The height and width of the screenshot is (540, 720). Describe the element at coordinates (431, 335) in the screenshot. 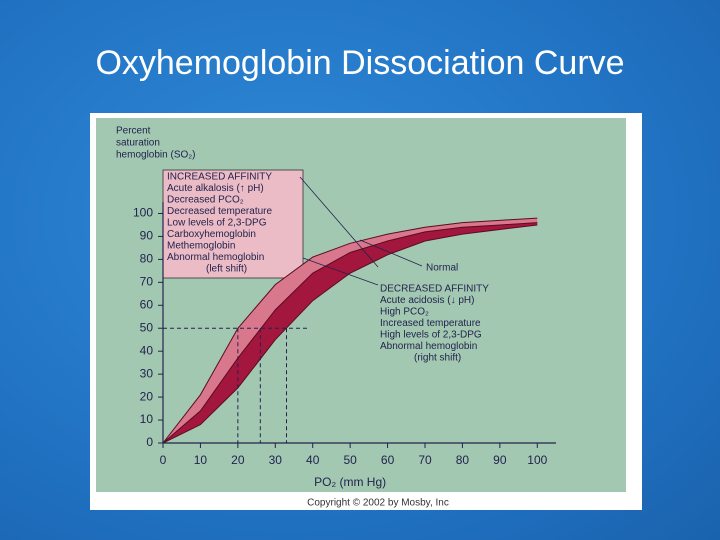

I see `annotation-text: High levels of 2,3-DPG` at that location.